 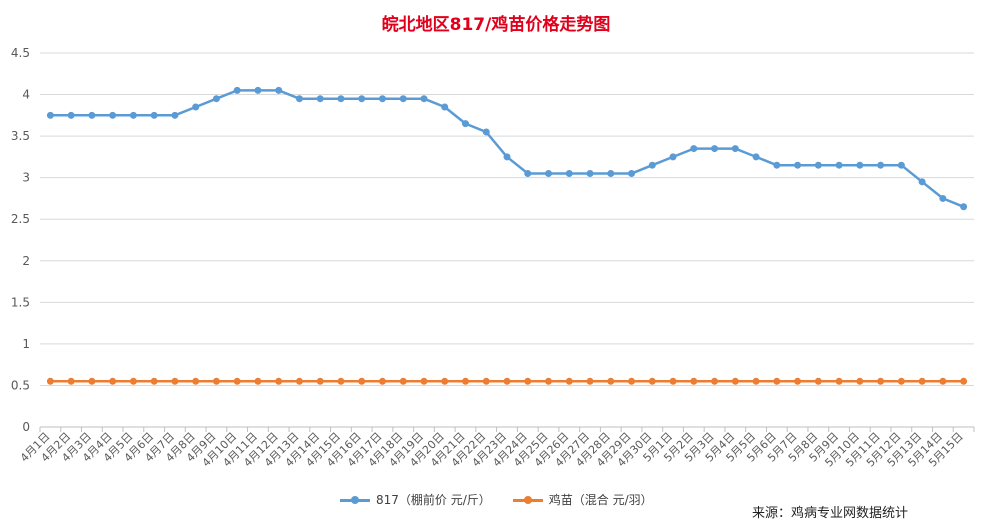 I want to click on legend-swatch-chick, so click(x=527, y=500).